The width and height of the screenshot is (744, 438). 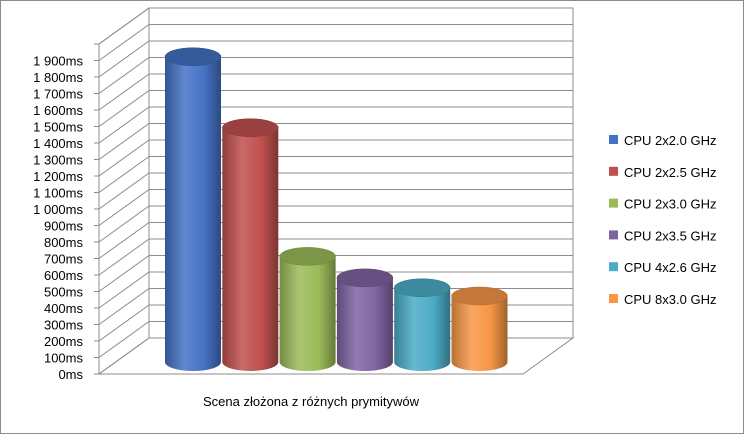 I want to click on y-tick-label: 1 300ms, so click(x=58, y=160).